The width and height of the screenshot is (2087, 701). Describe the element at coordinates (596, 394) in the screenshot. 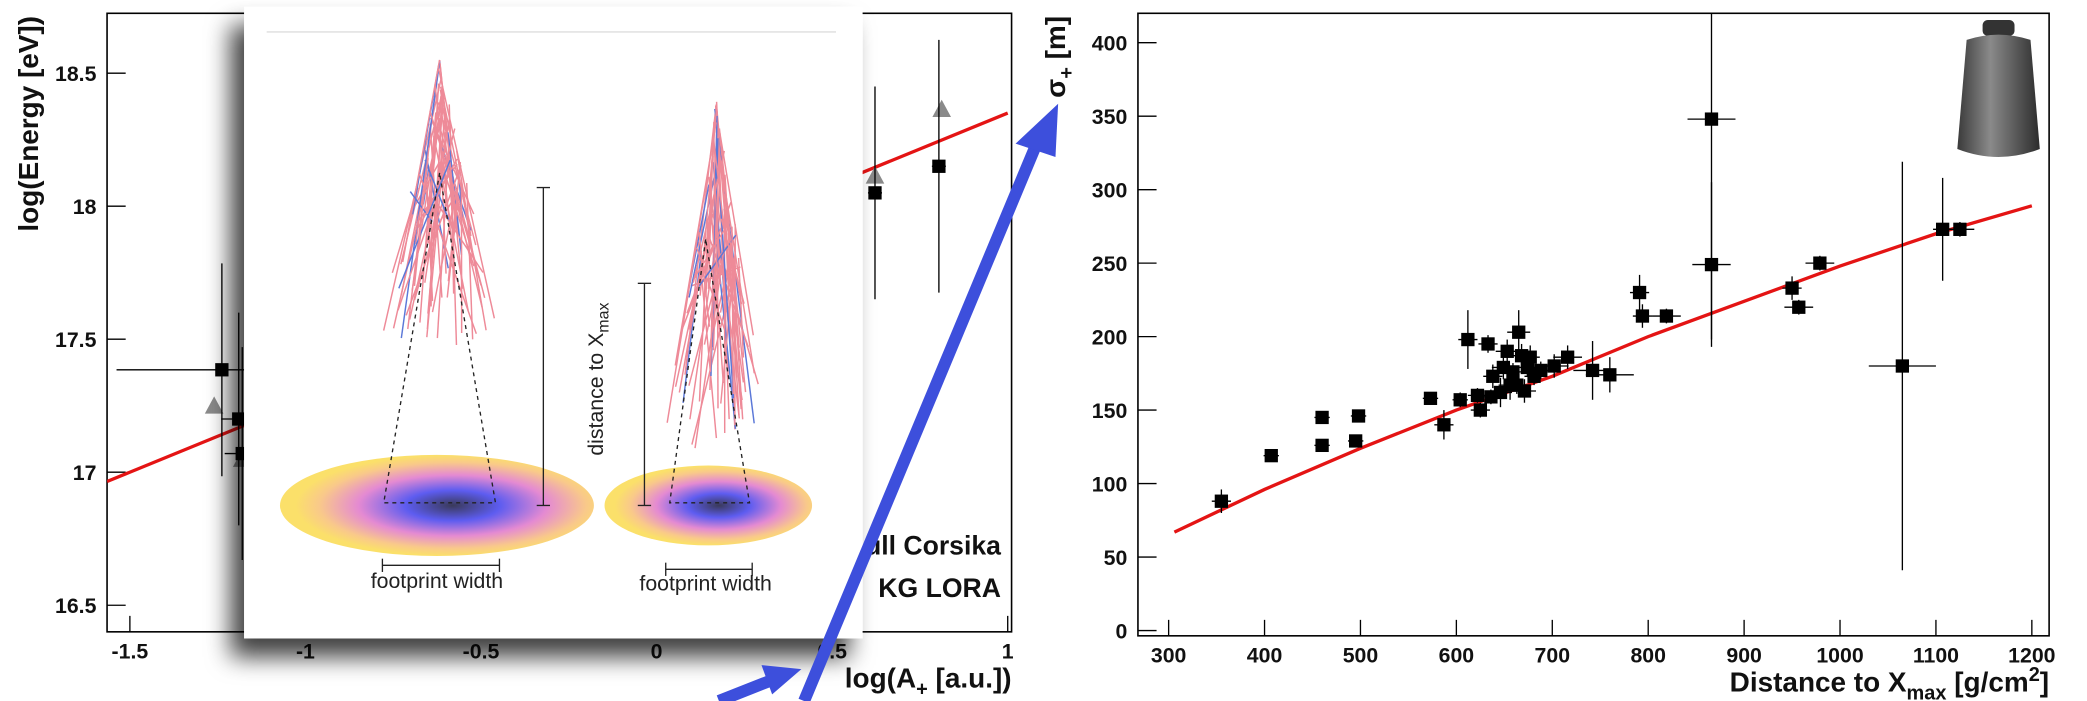

I see `label-part: distance to X` at that location.